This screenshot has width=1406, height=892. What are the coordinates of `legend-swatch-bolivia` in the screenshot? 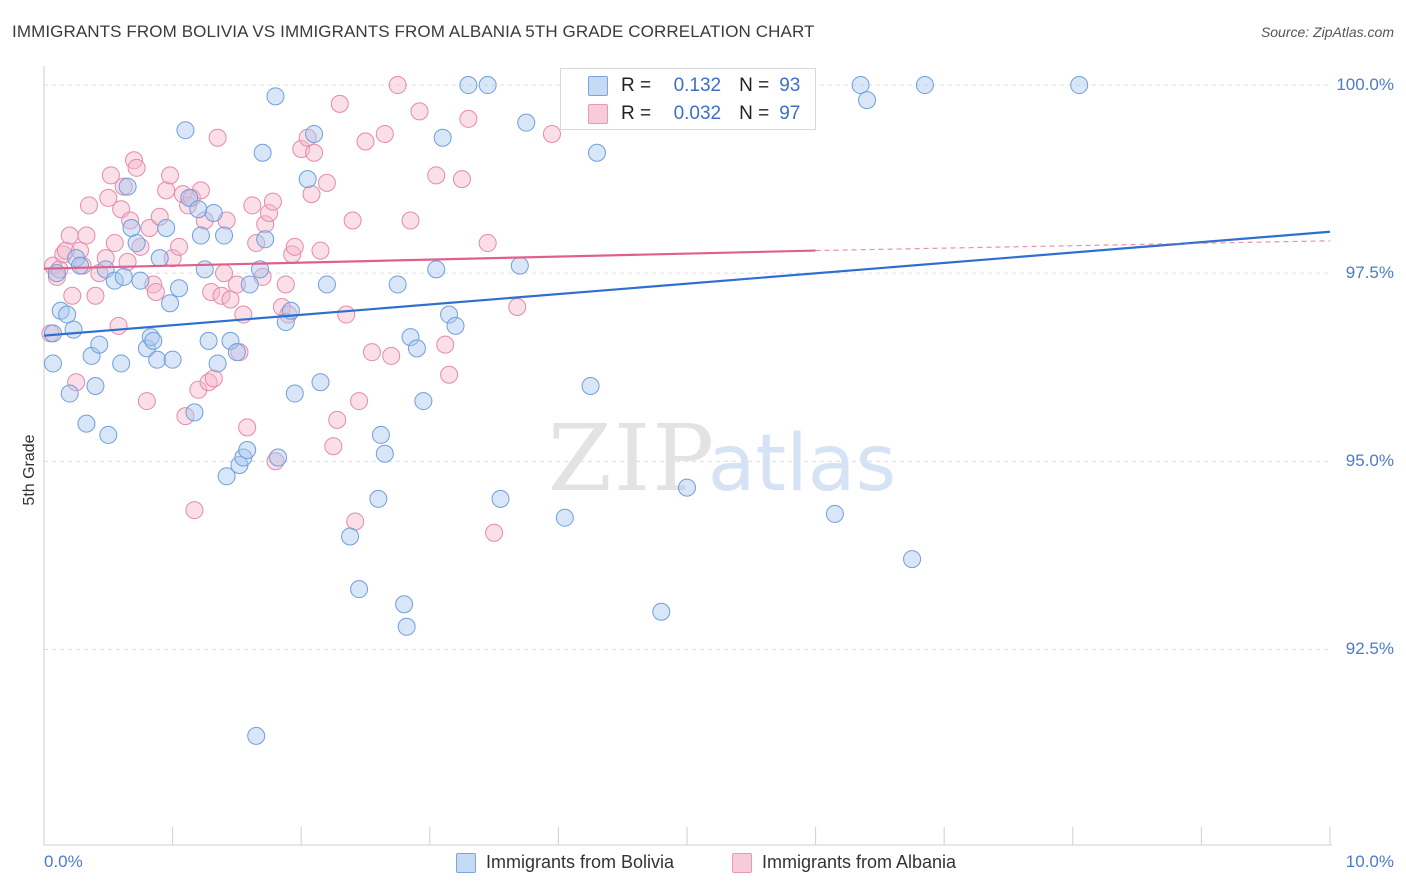 It's located at (466, 862).